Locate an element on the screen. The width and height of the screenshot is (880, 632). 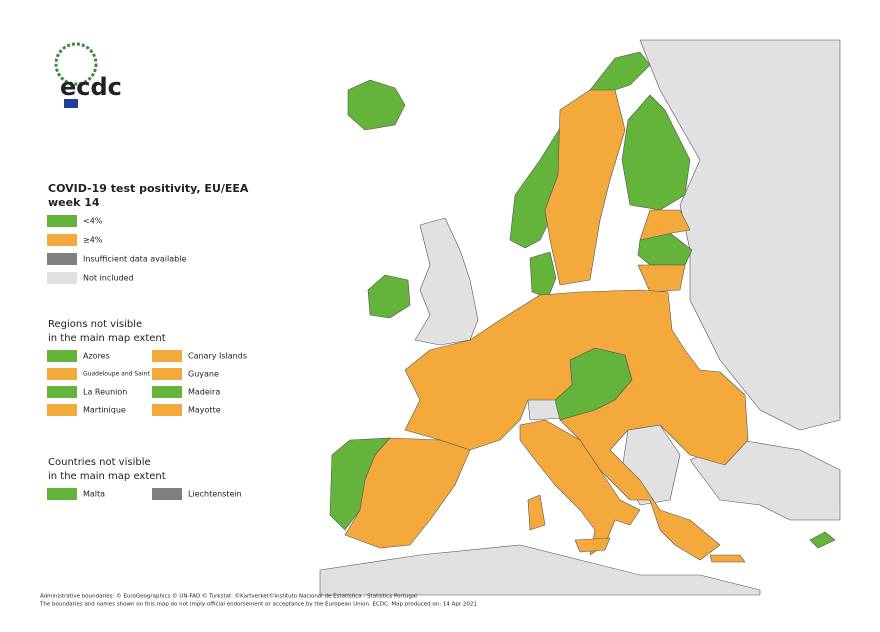
regions-label: La Reunion is located at coordinates (105, 392).